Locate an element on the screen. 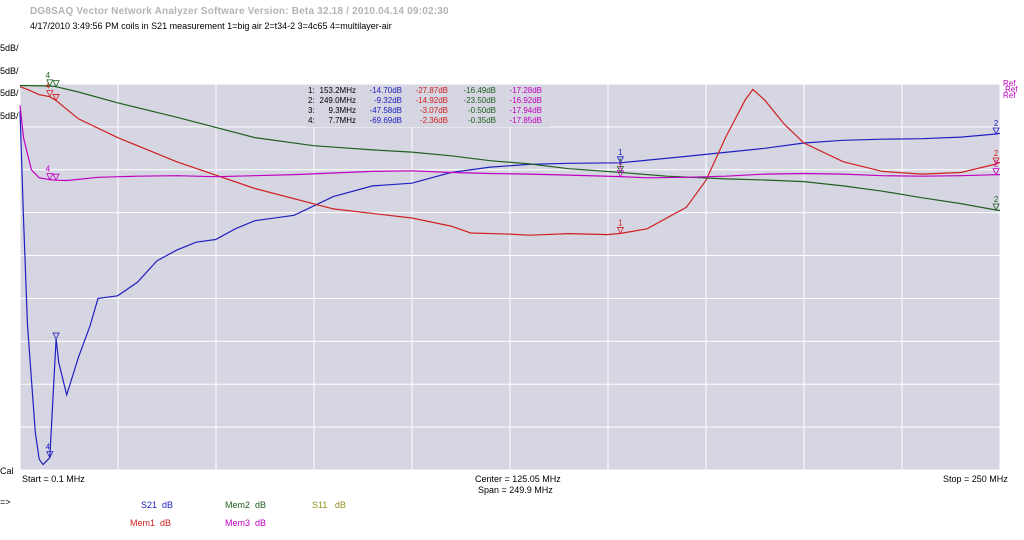 This screenshot has width=1024, height=540. stop-frequency: Stop = 250 MHz is located at coordinates (975, 479).